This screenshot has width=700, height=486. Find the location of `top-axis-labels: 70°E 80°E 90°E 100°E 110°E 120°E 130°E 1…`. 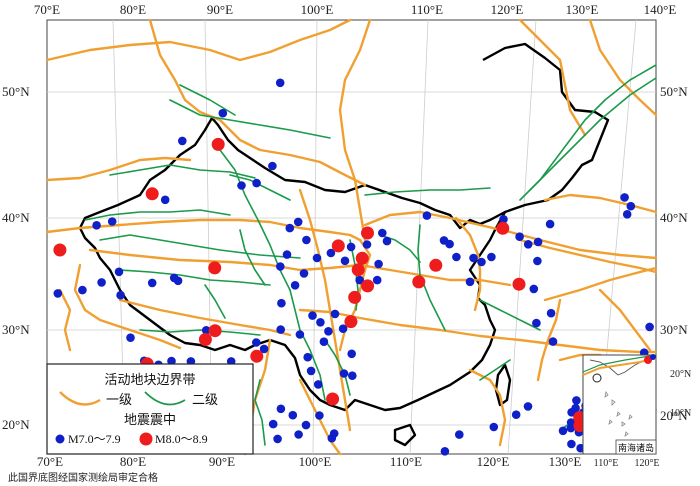

top-axis-labels: 70°E 80°E 90°E 100°E 110°E 120°E 130°E 1… is located at coordinates (355, 9).